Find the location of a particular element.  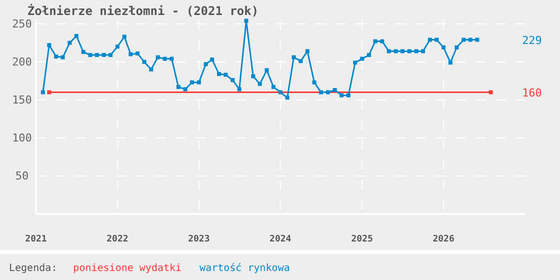

x-tick-label: 2021 is located at coordinates (36, 239).